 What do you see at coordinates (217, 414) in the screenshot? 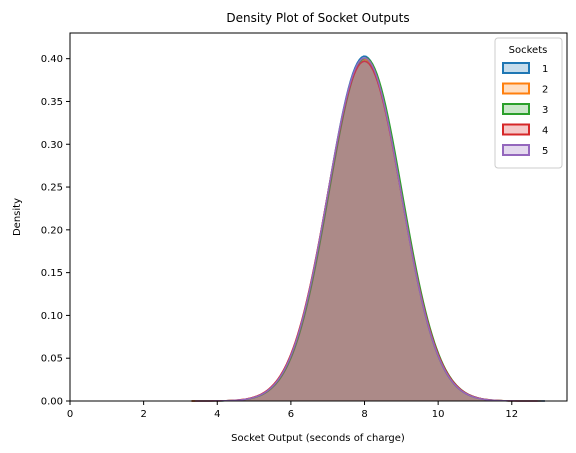
I see `x-tick-label: 4` at bounding box center [217, 414].